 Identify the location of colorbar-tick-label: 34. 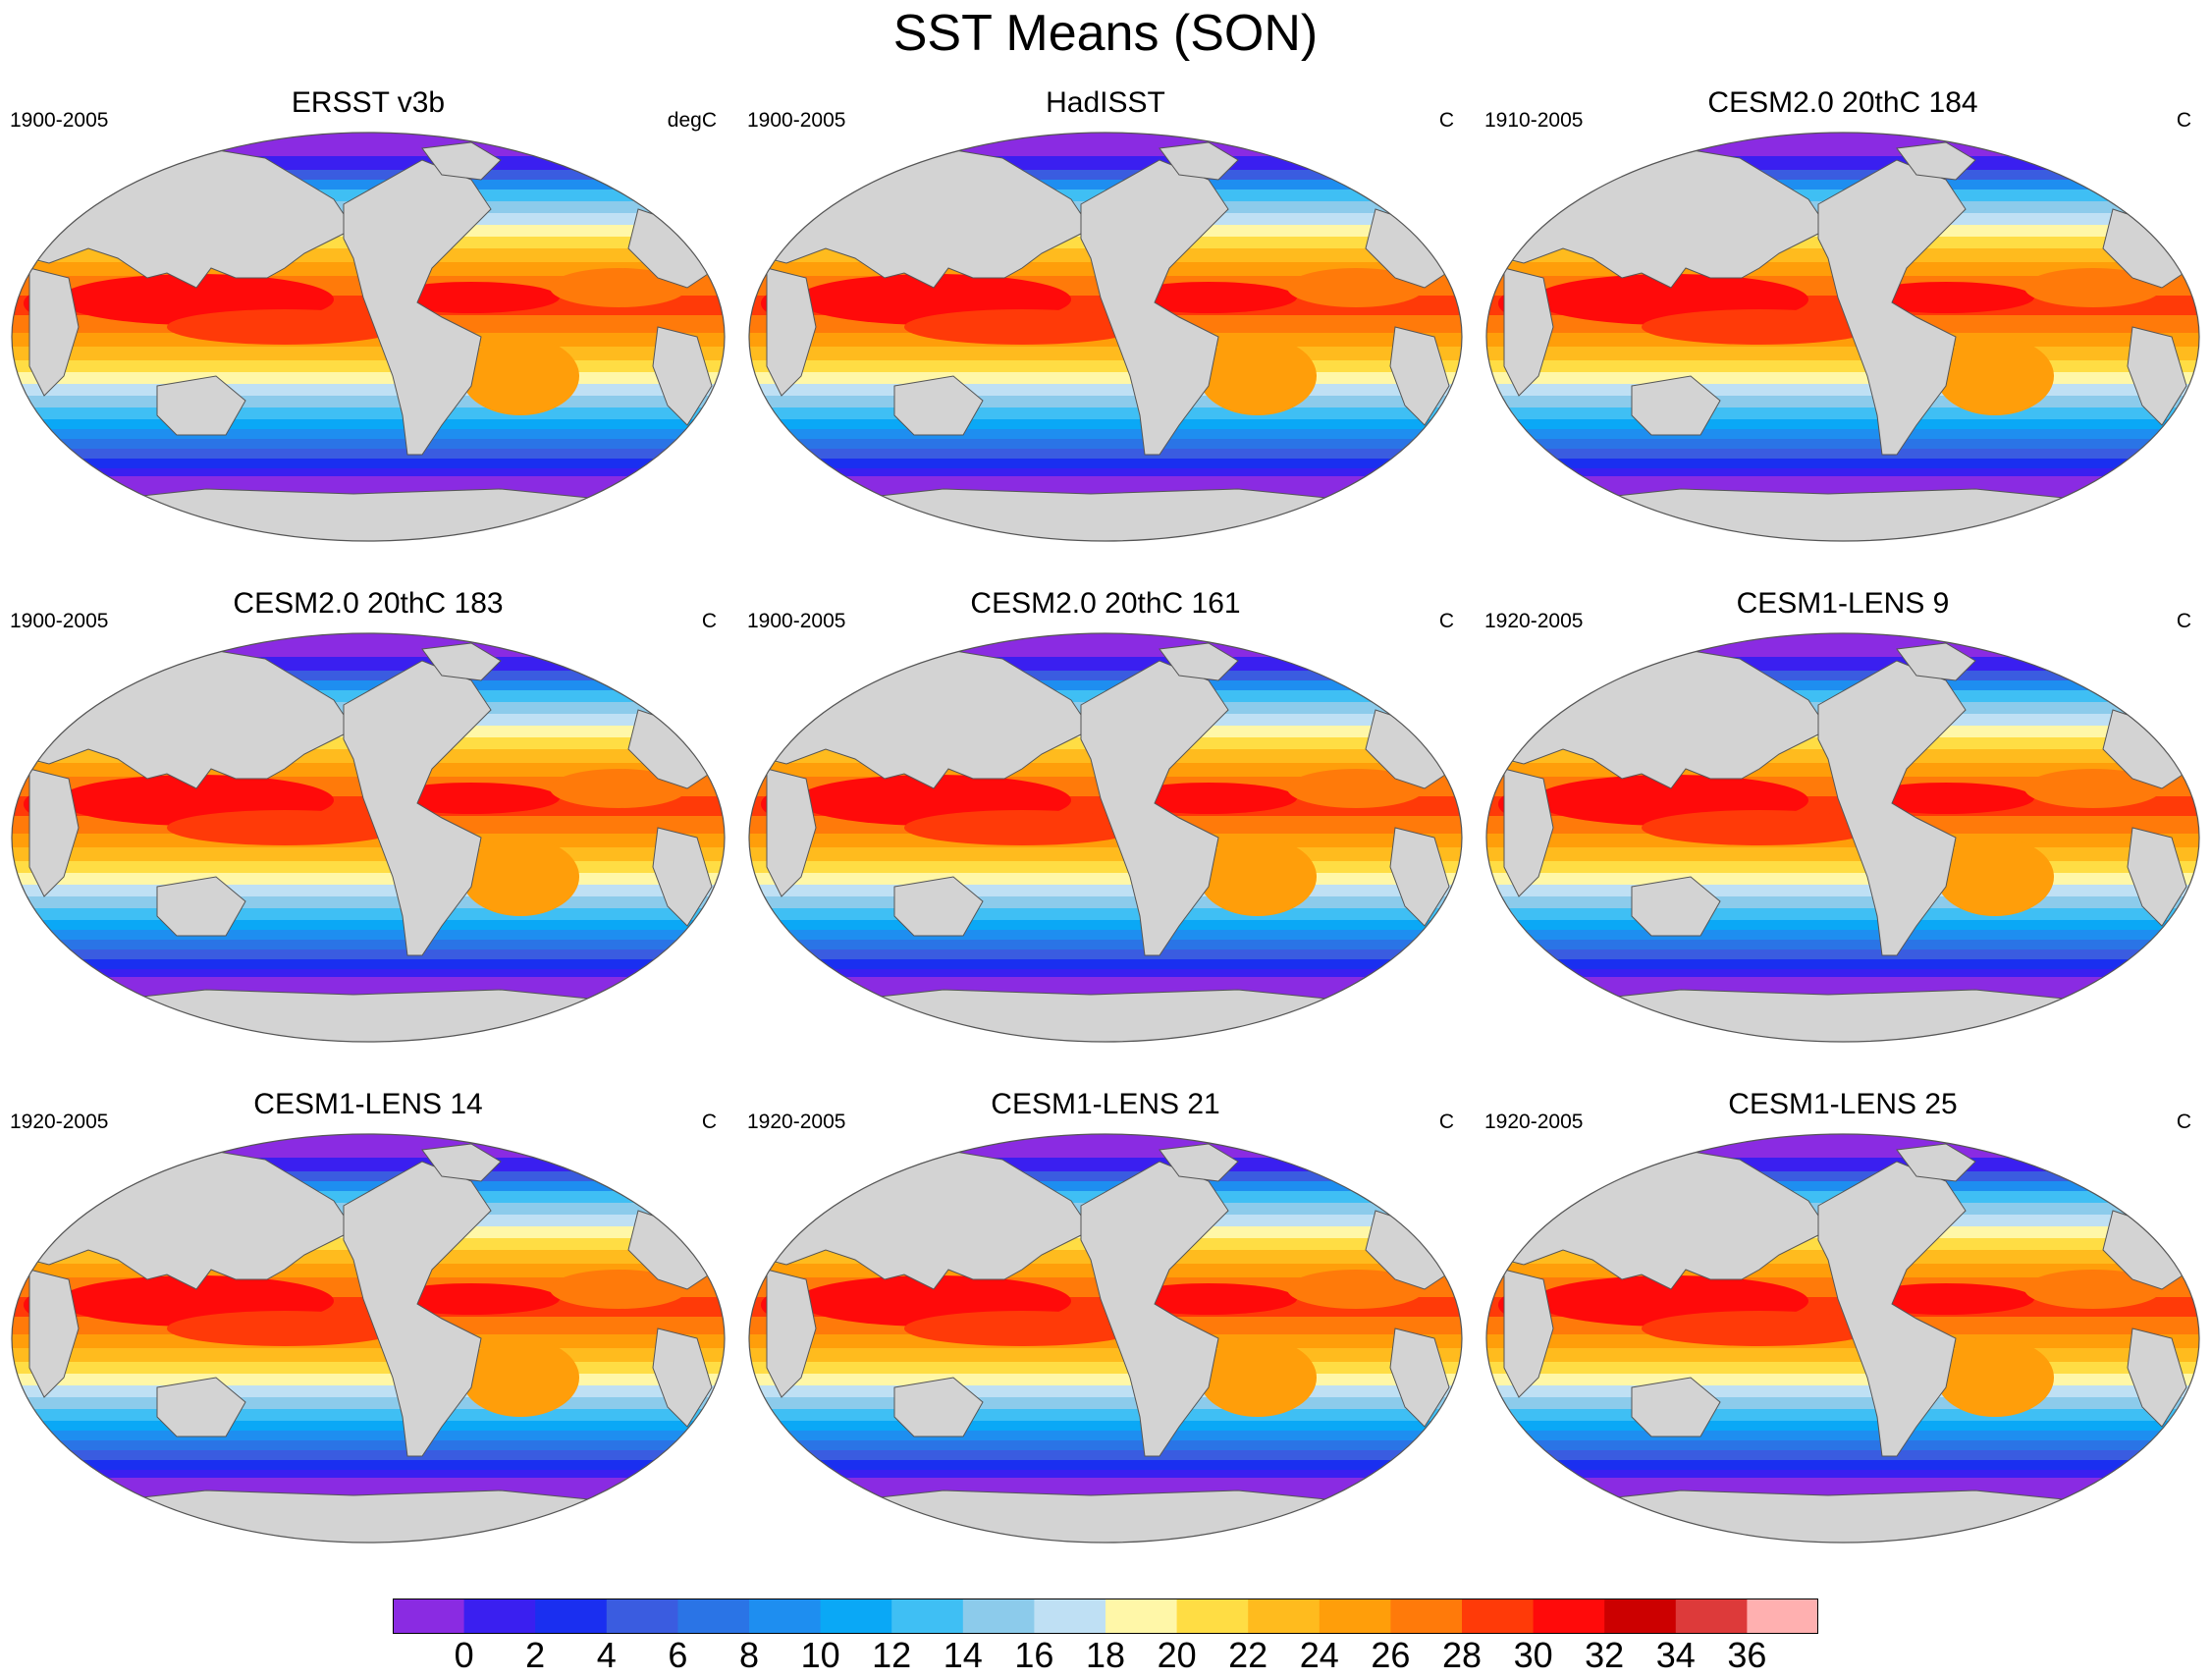
(1675, 1655).